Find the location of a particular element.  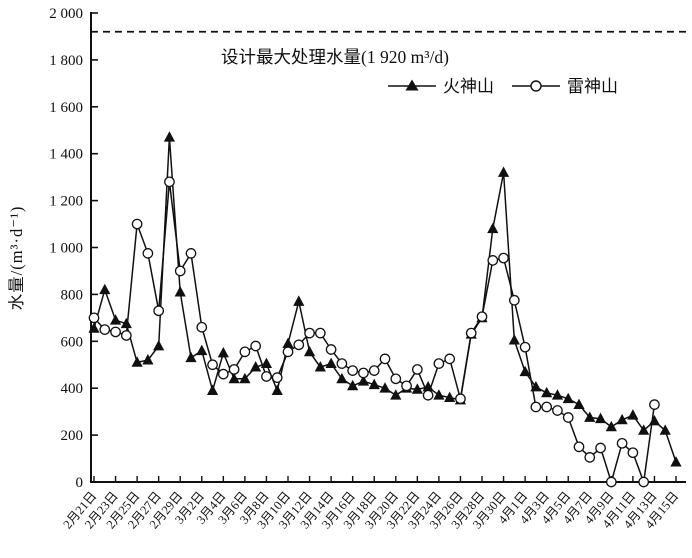

legend: 火神山 雷神山 is located at coordinates (503, 86).